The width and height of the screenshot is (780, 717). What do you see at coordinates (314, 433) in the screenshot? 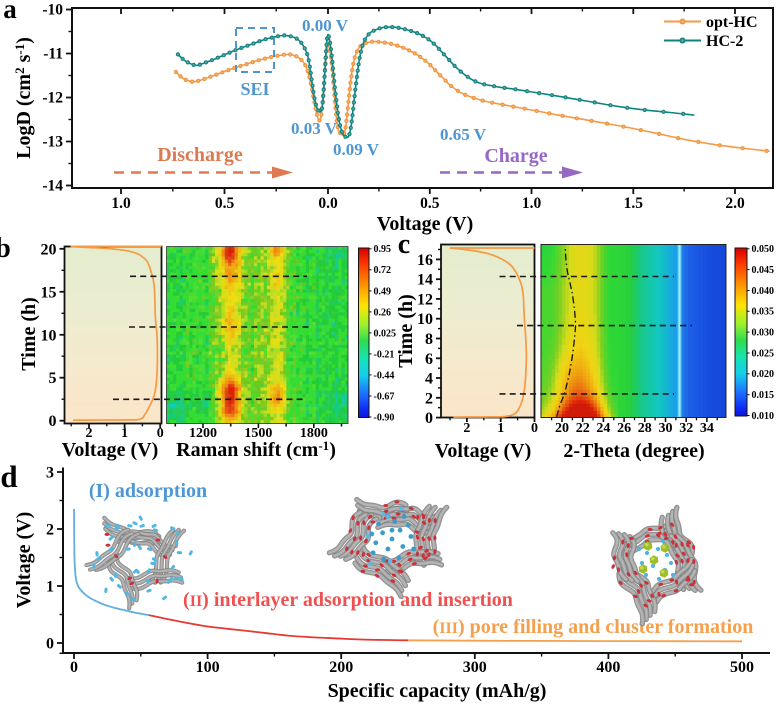
I see `svg-text: 1800` at bounding box center [314, 433].